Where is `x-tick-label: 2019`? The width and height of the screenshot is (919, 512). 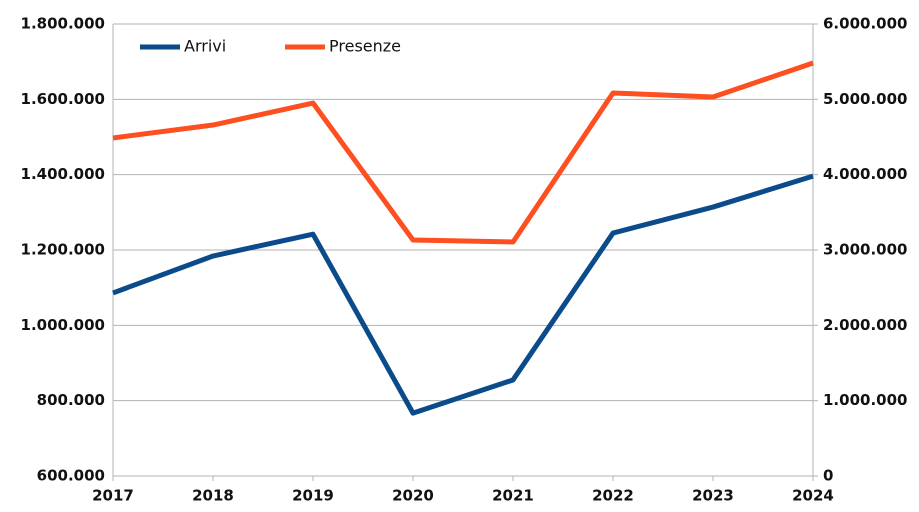
x-tick-label: 2019 is located at coordinates (313, 496).